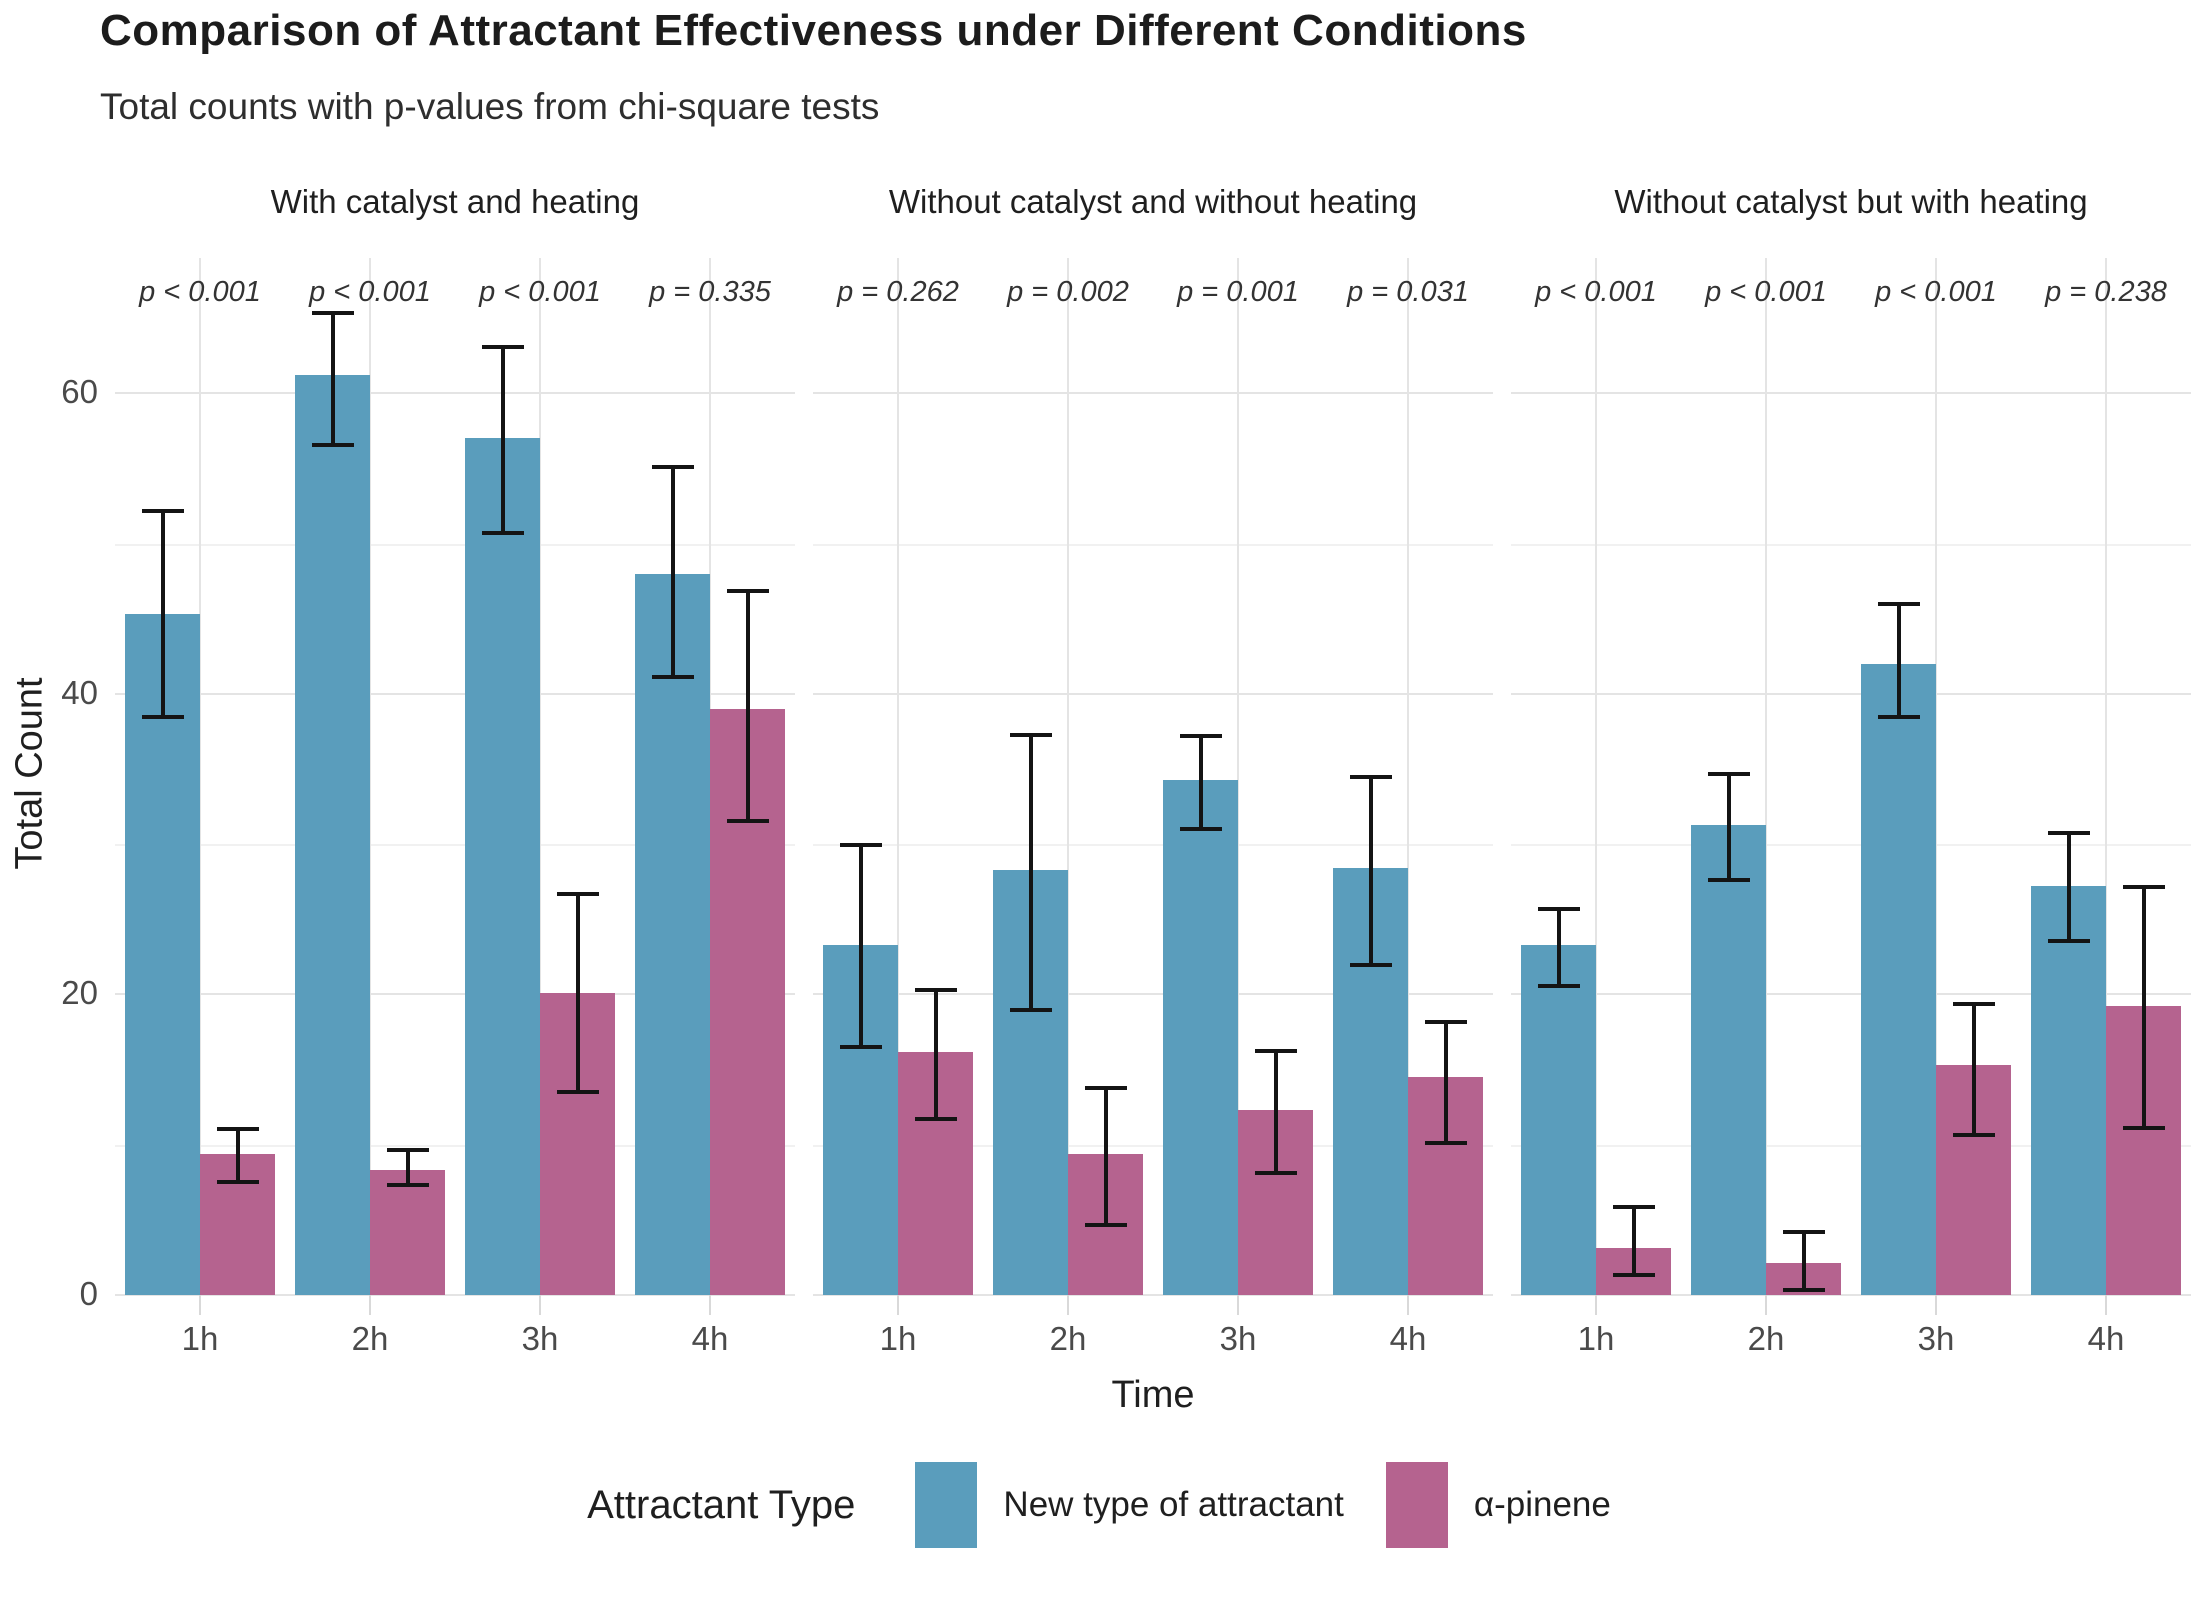 This screenshot has height=1600, width=2198. What do you see at coordinates (2106, 292) in the screenshot?
I see `p-value-label: p = 0.238` at bounding box center [2106, 292].